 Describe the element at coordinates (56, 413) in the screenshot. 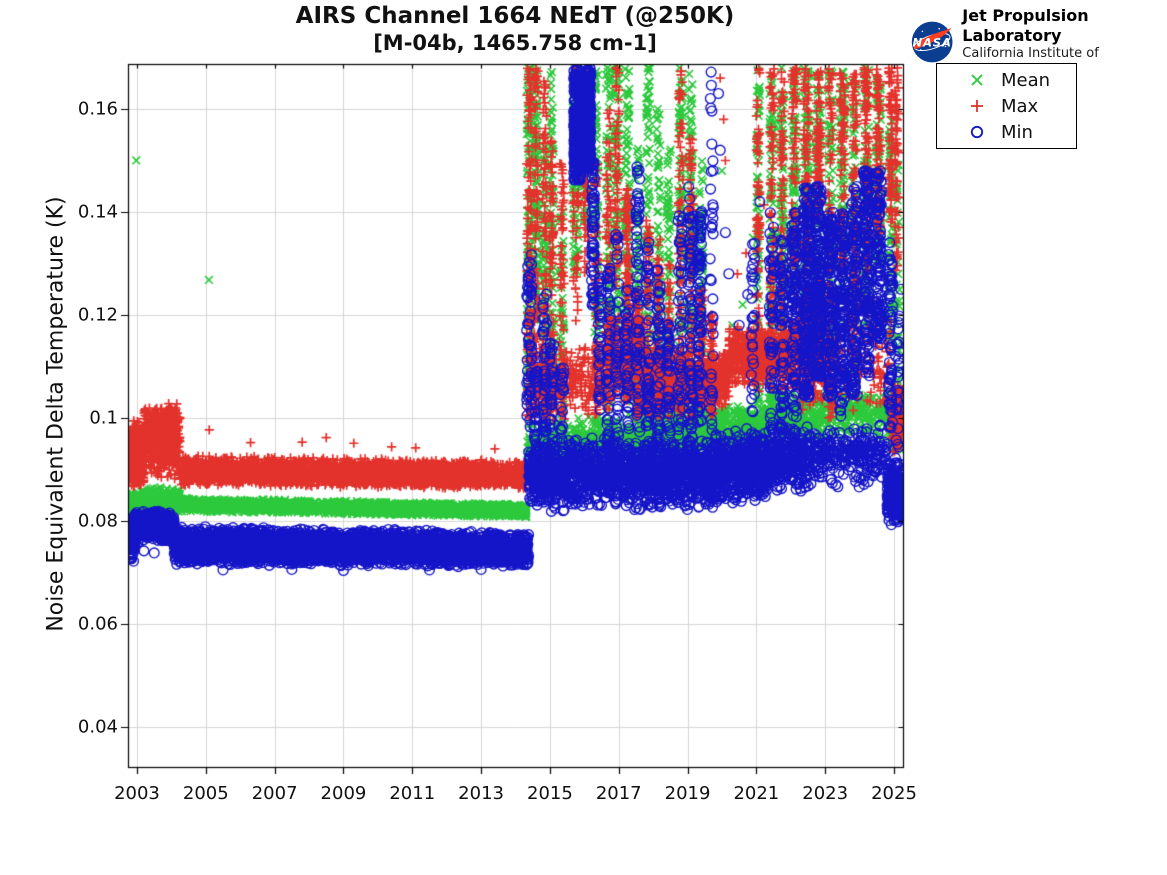

I see `y-axis-label: Noise Equivalent Delta Temperature (K)` at that location.